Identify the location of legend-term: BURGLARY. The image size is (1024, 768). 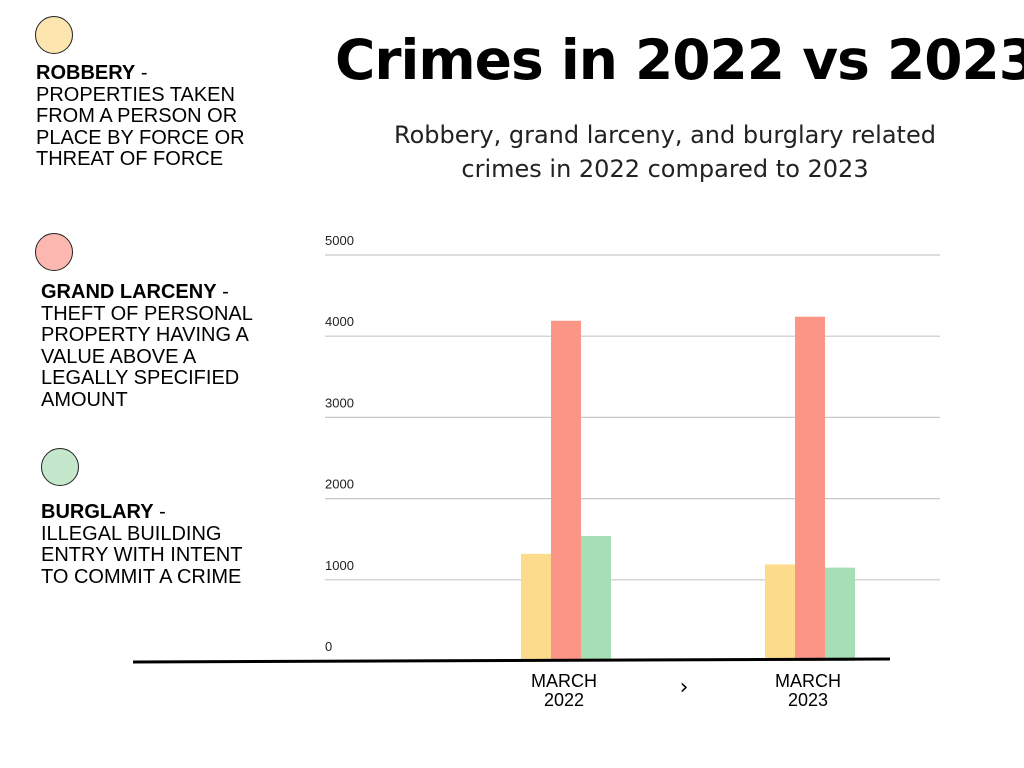
(97, 512).